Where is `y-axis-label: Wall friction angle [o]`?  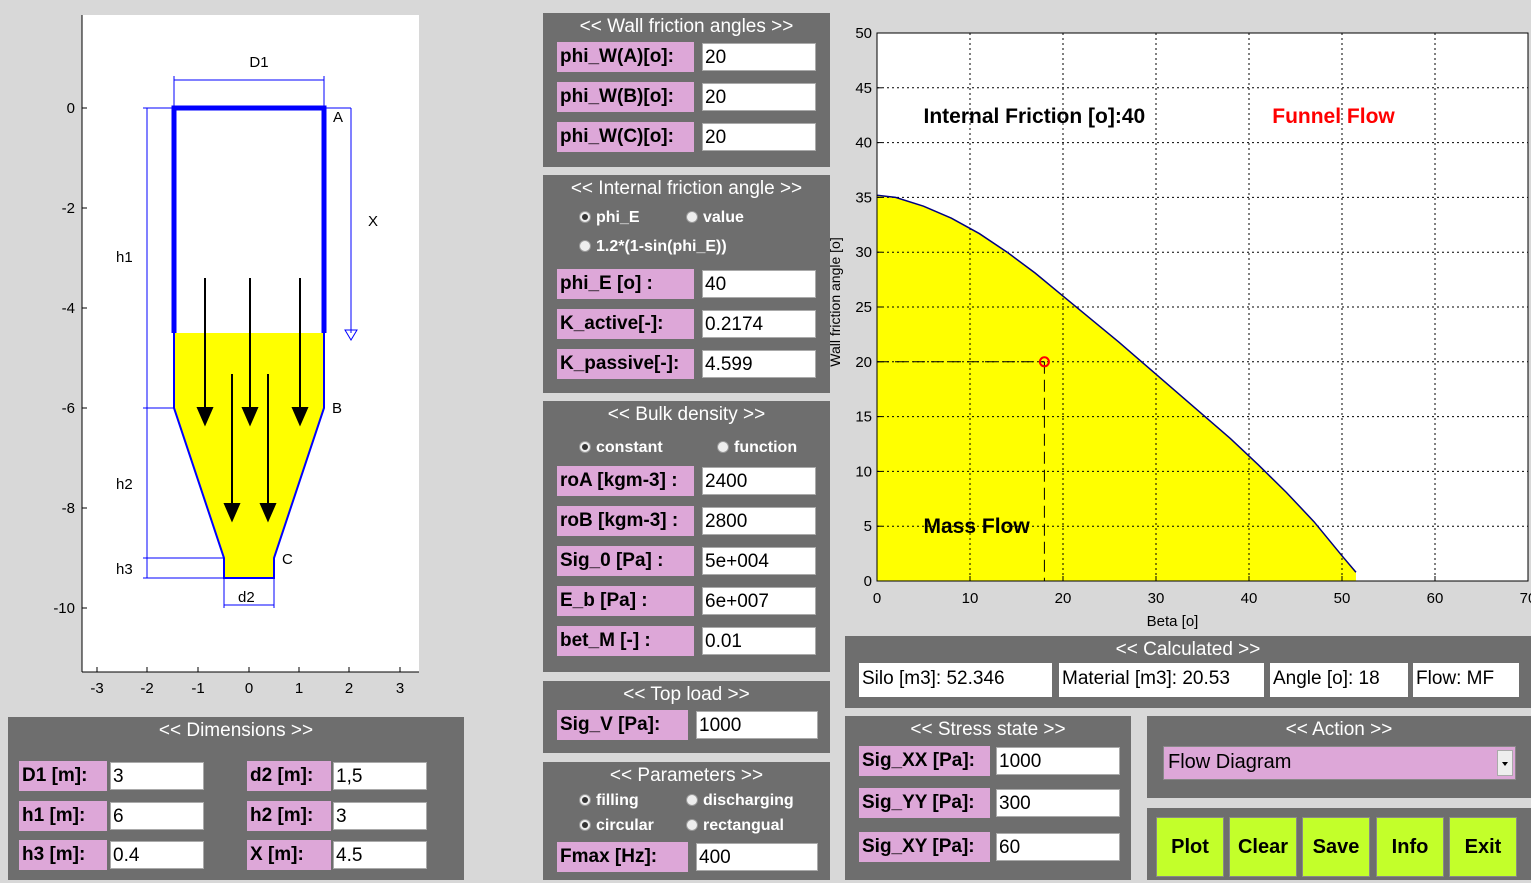 y-axis-label: Wall friction angle [o] is located at coordinates (835, 301).